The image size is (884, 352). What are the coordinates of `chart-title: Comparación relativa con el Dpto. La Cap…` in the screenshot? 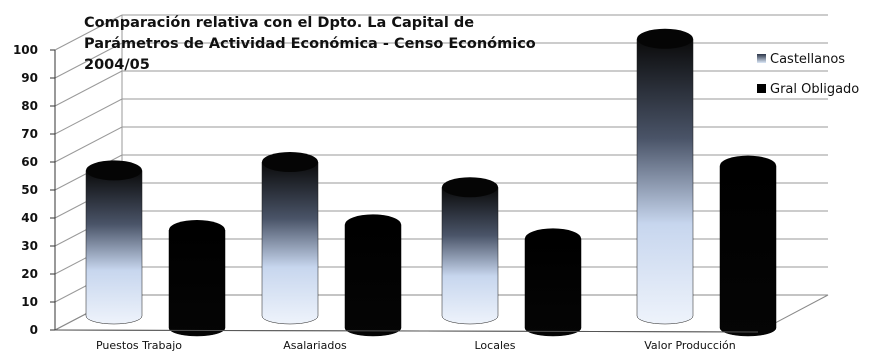 It's located at (310, 44).